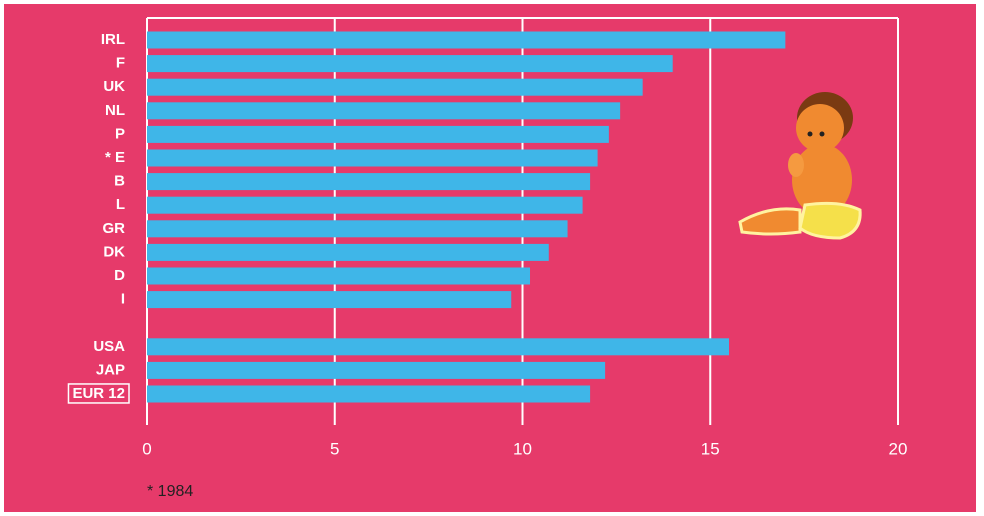 The image size is (984, 516). Describe the element at coordinates (115, 110) in the screenshot. I see `y-tick-label: NL` at that location.